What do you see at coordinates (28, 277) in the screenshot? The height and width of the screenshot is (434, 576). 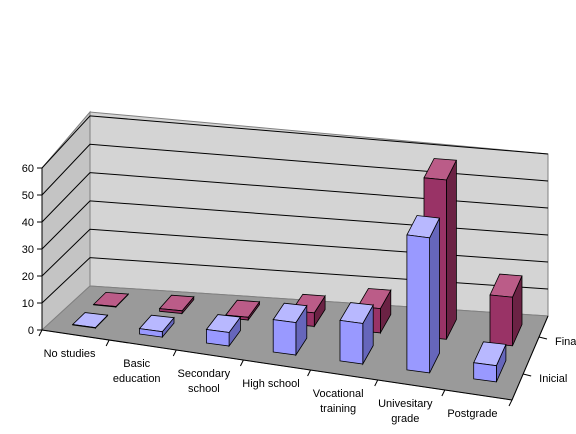 I see `y-tick-label: 20` at bounding box center [28, 277].